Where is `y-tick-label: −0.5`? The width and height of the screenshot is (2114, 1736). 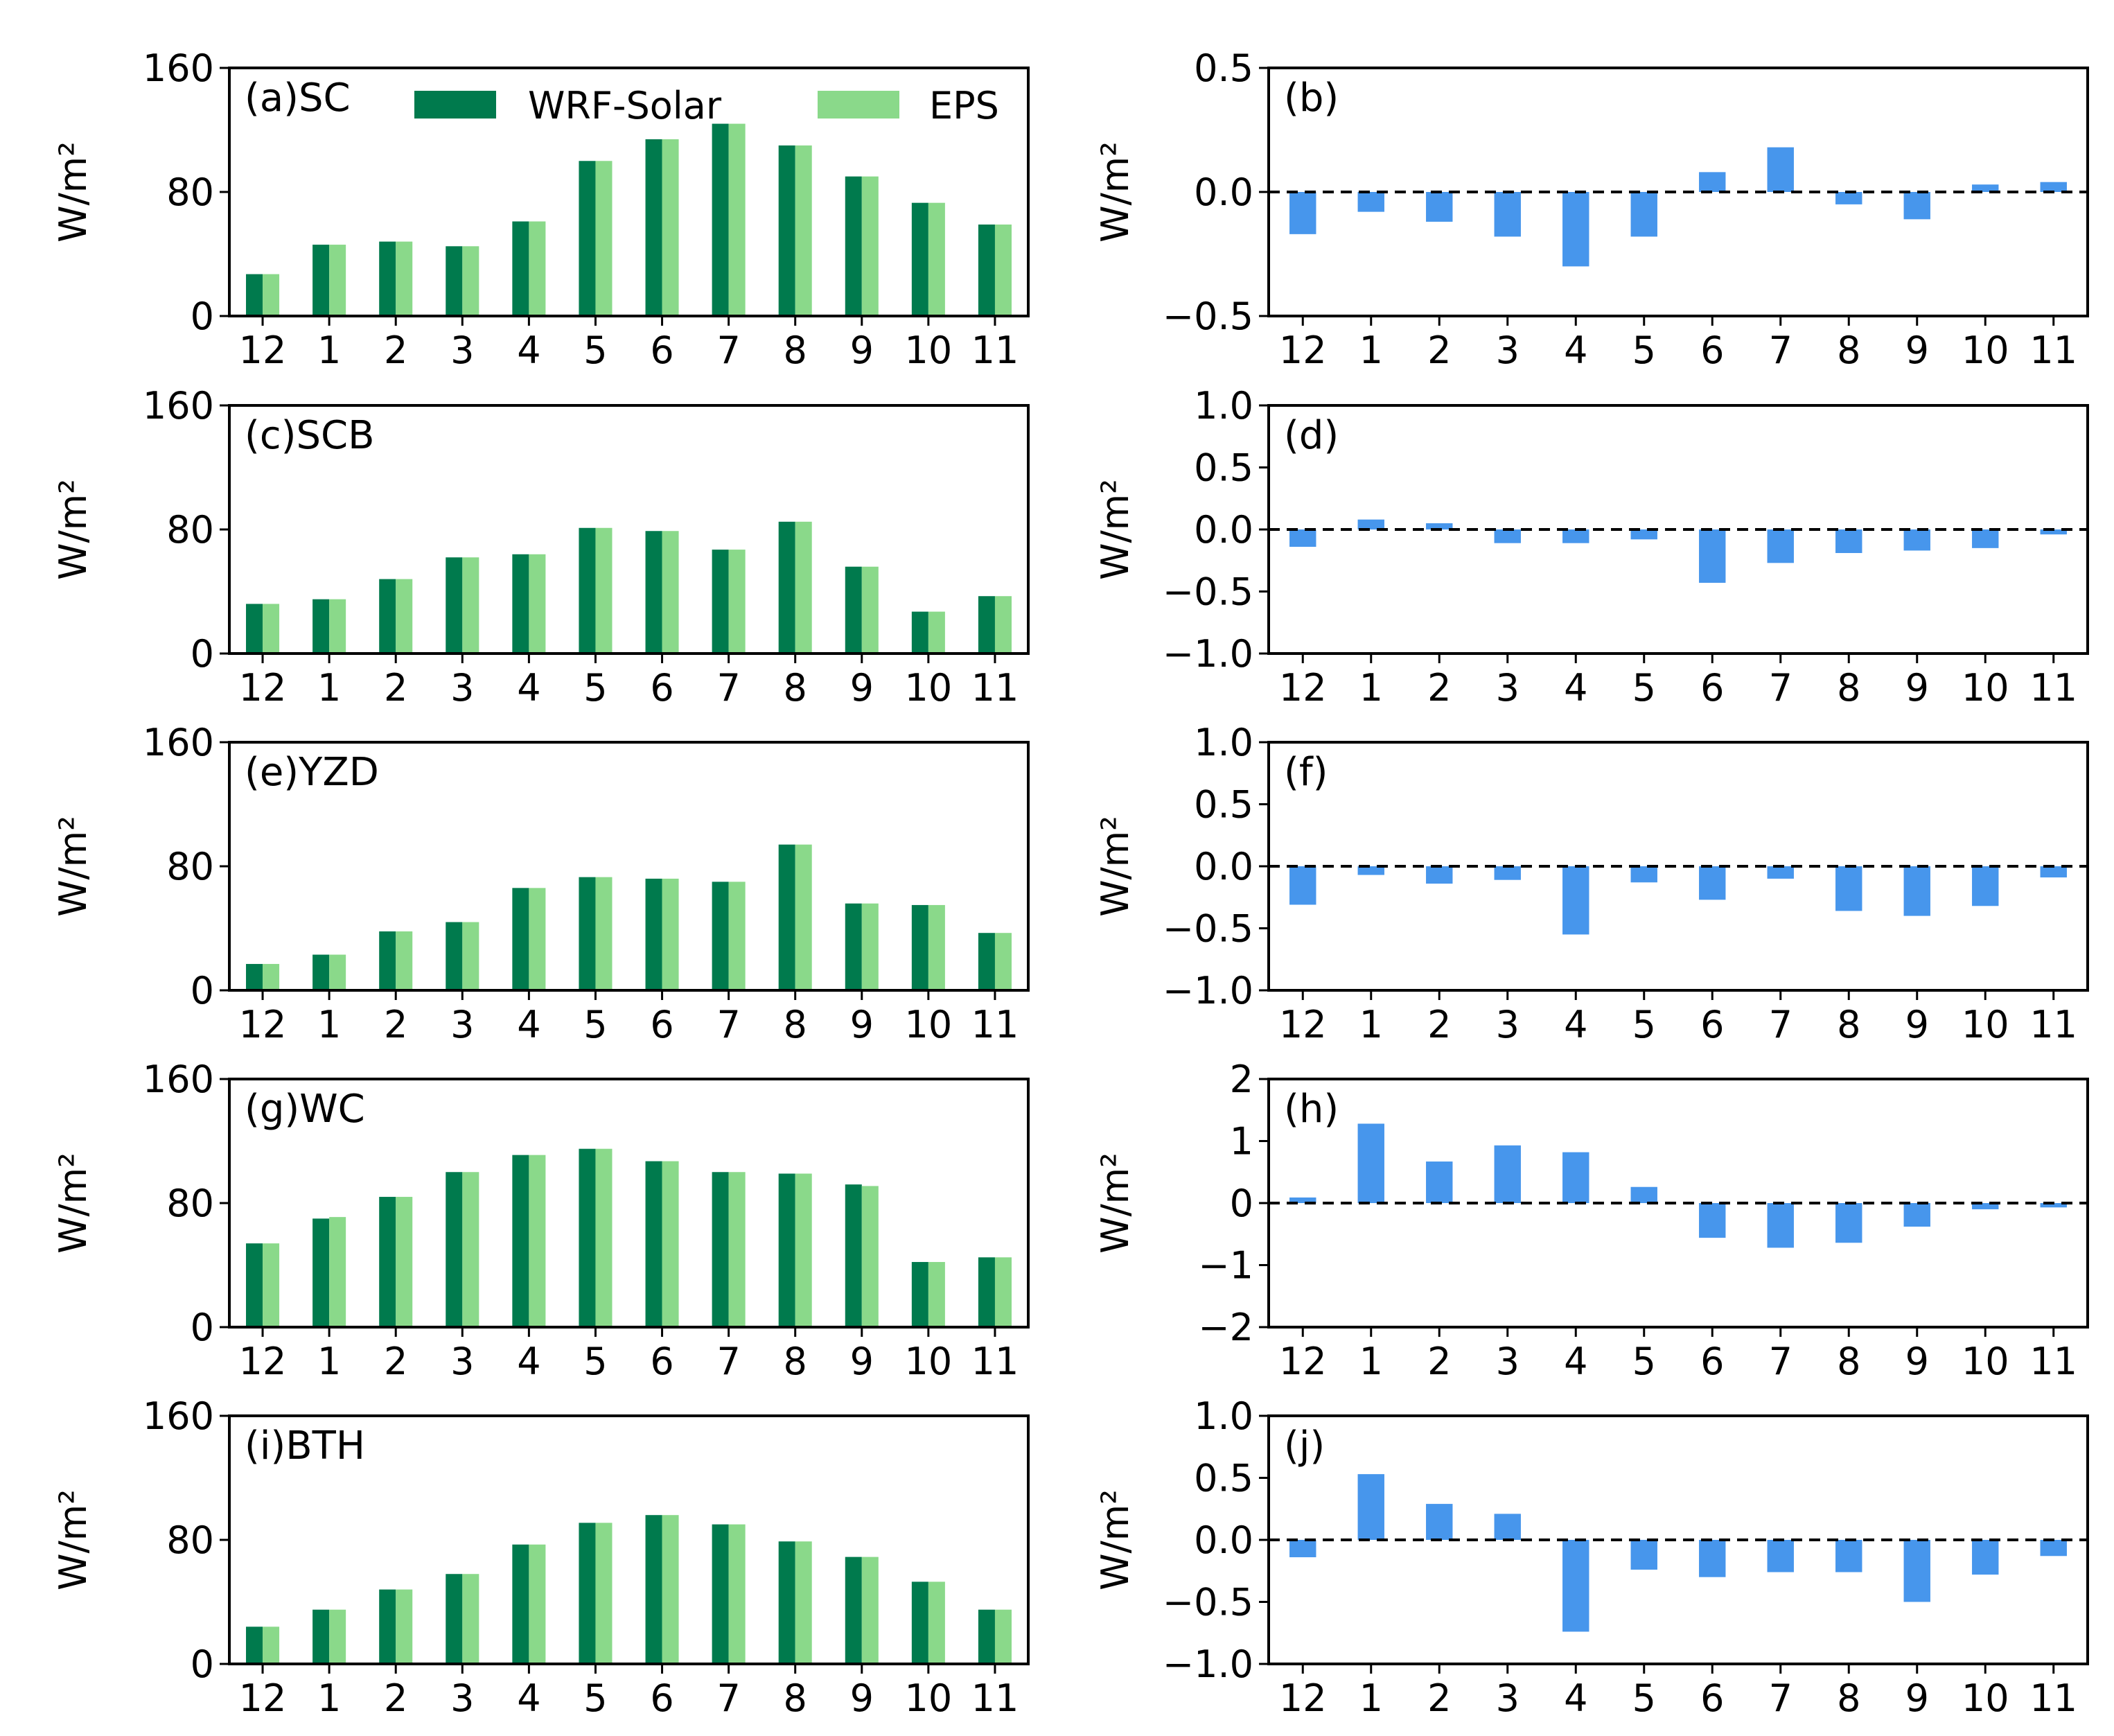 y-tick-label: −0.5 is located at coordinates (1208, 592).